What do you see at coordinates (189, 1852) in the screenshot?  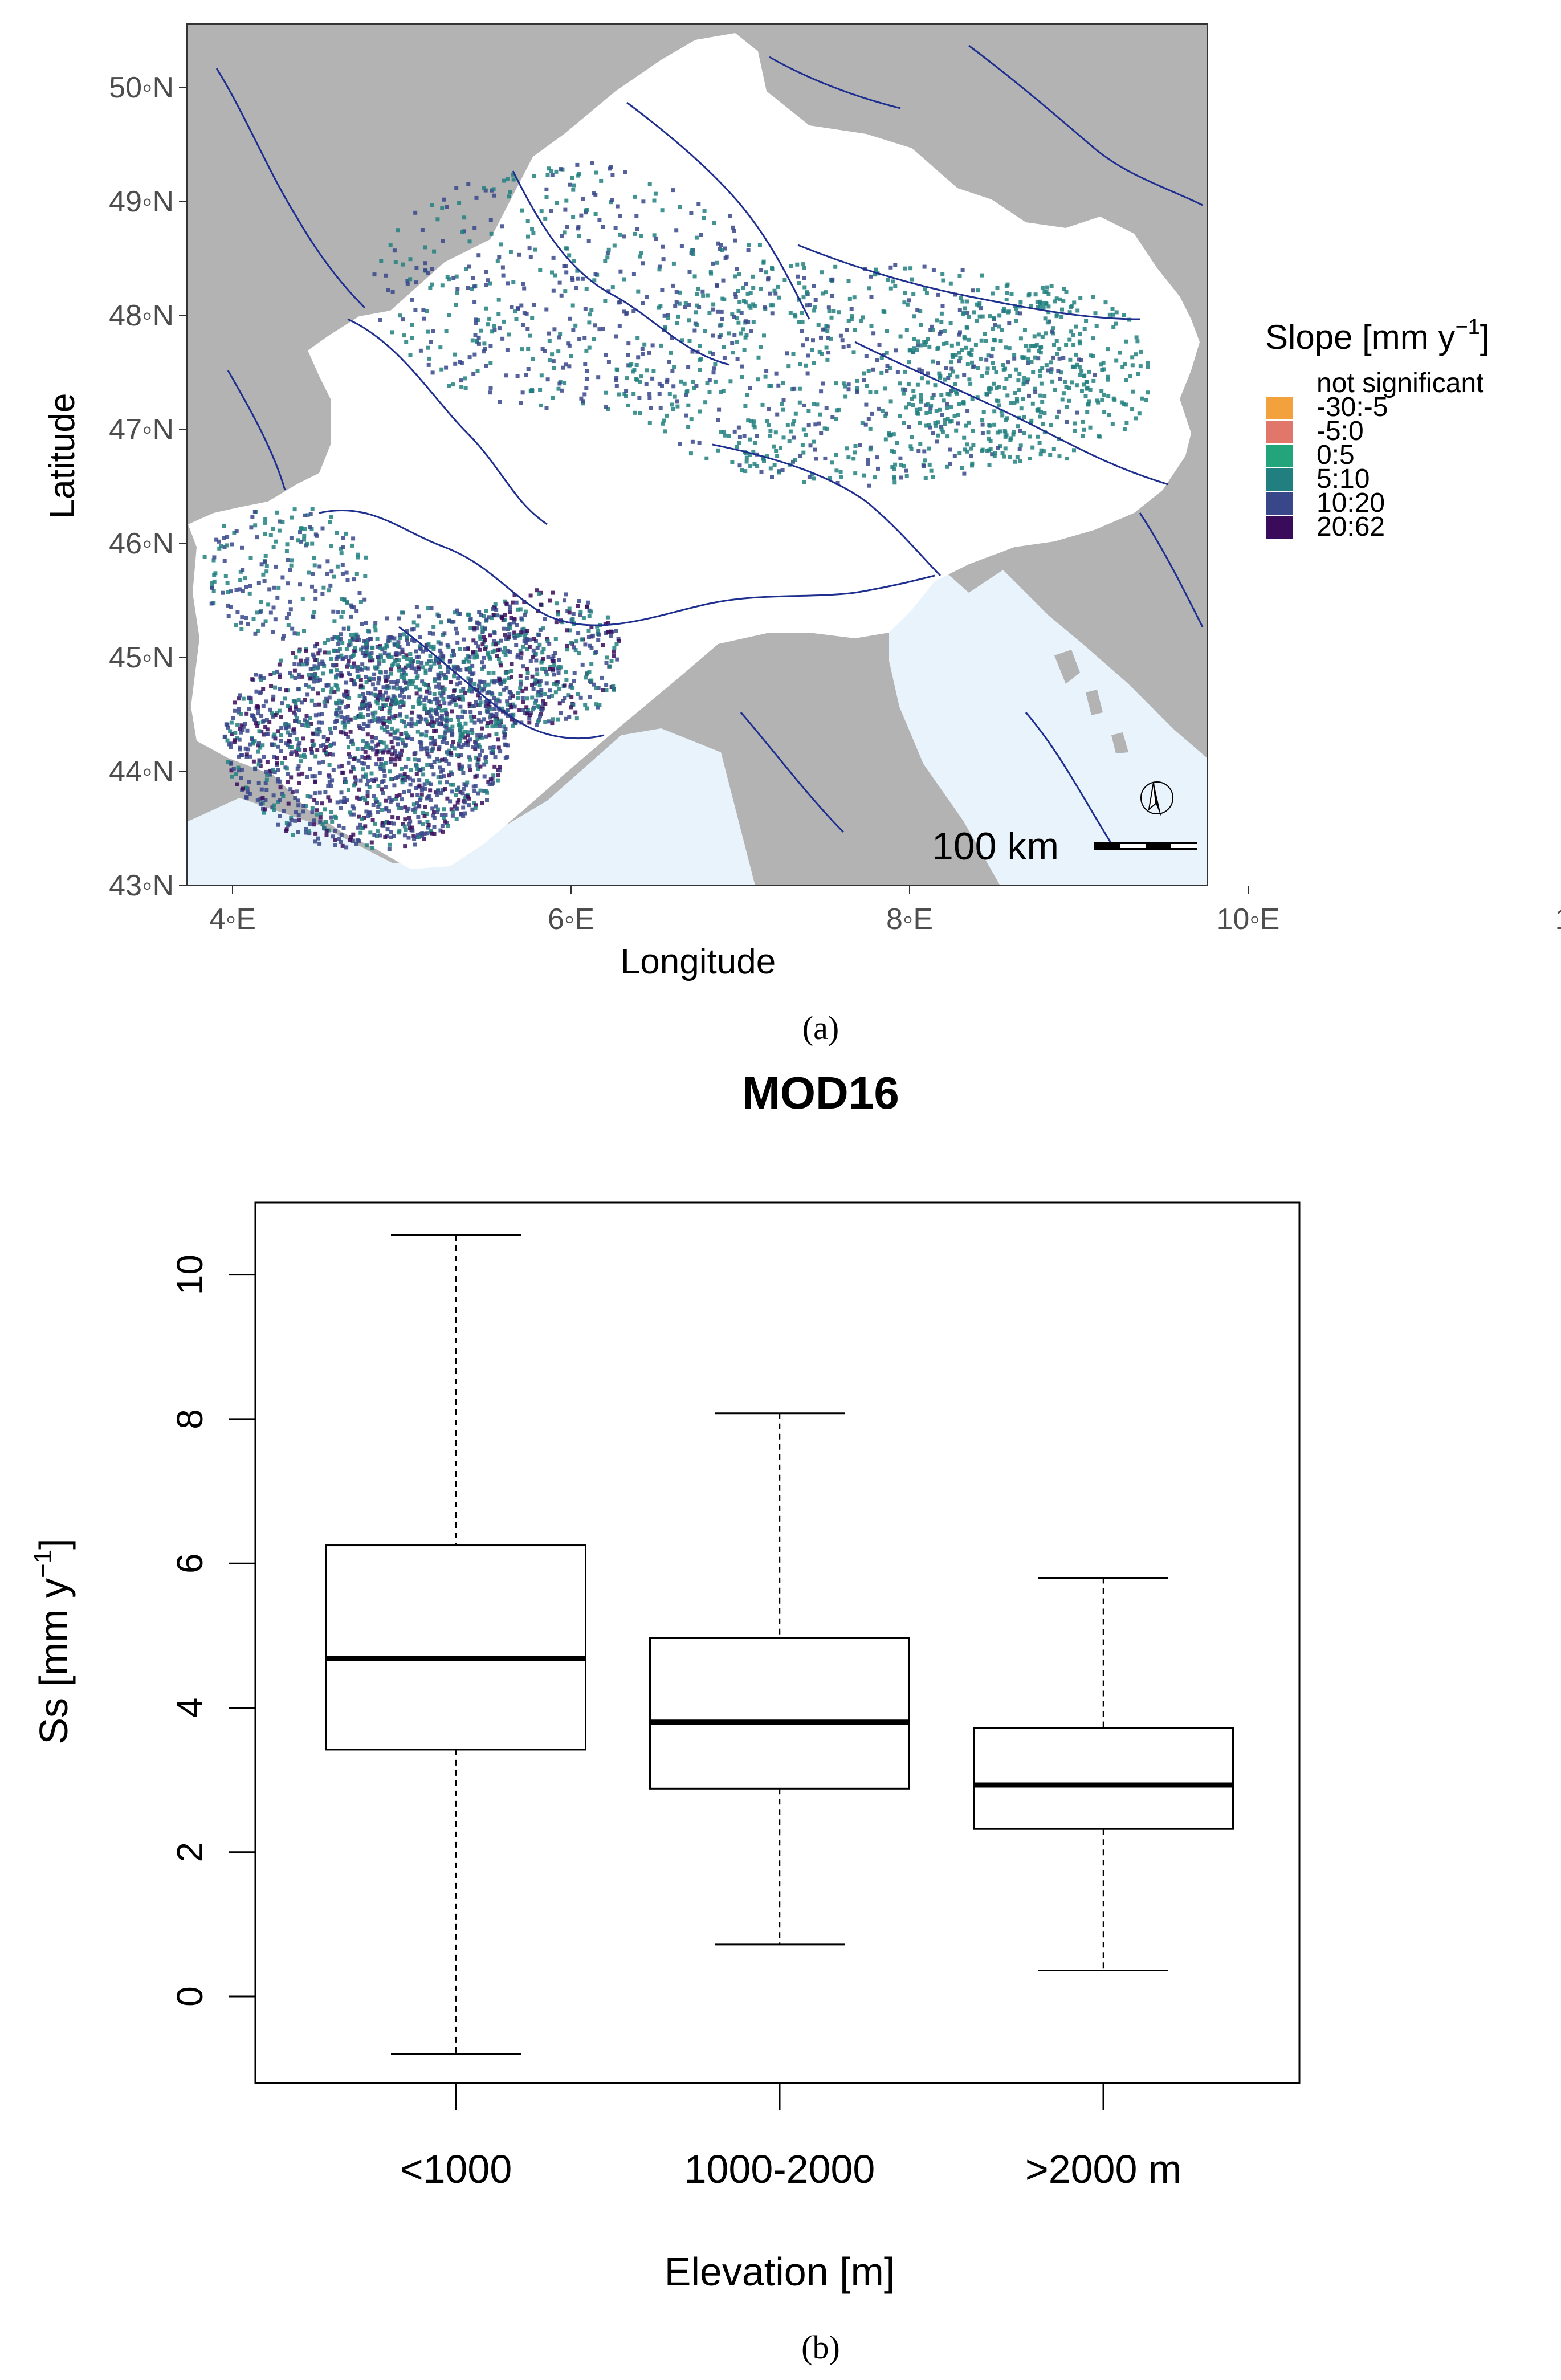 I see `y-tick-label: 2` at bounding box center [189, 1852].